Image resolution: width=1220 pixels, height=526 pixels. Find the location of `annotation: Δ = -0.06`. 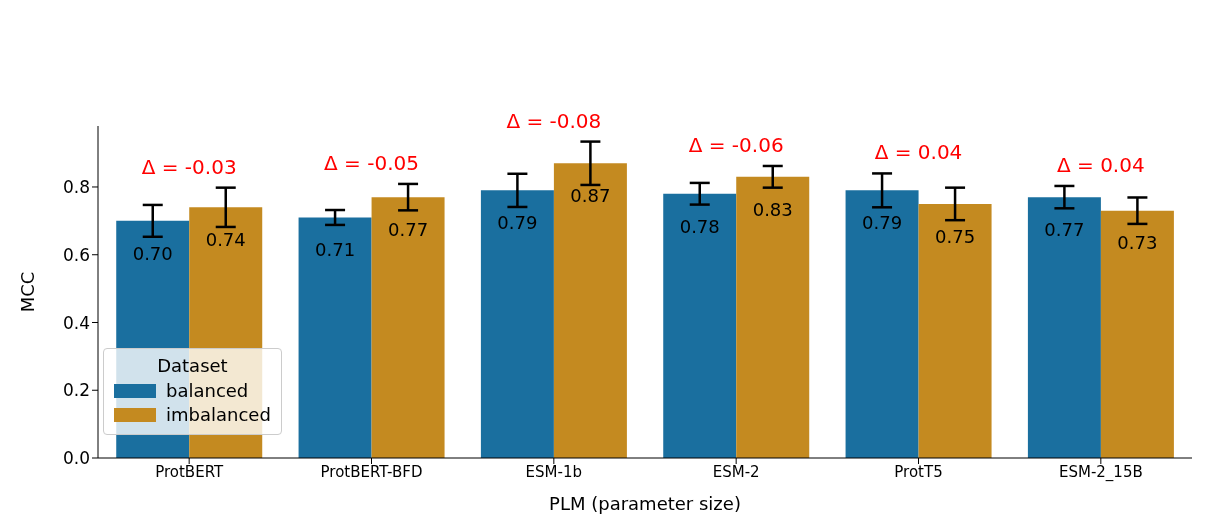

annotation: Δ = -0.06 is located at coordinates (736, 144).